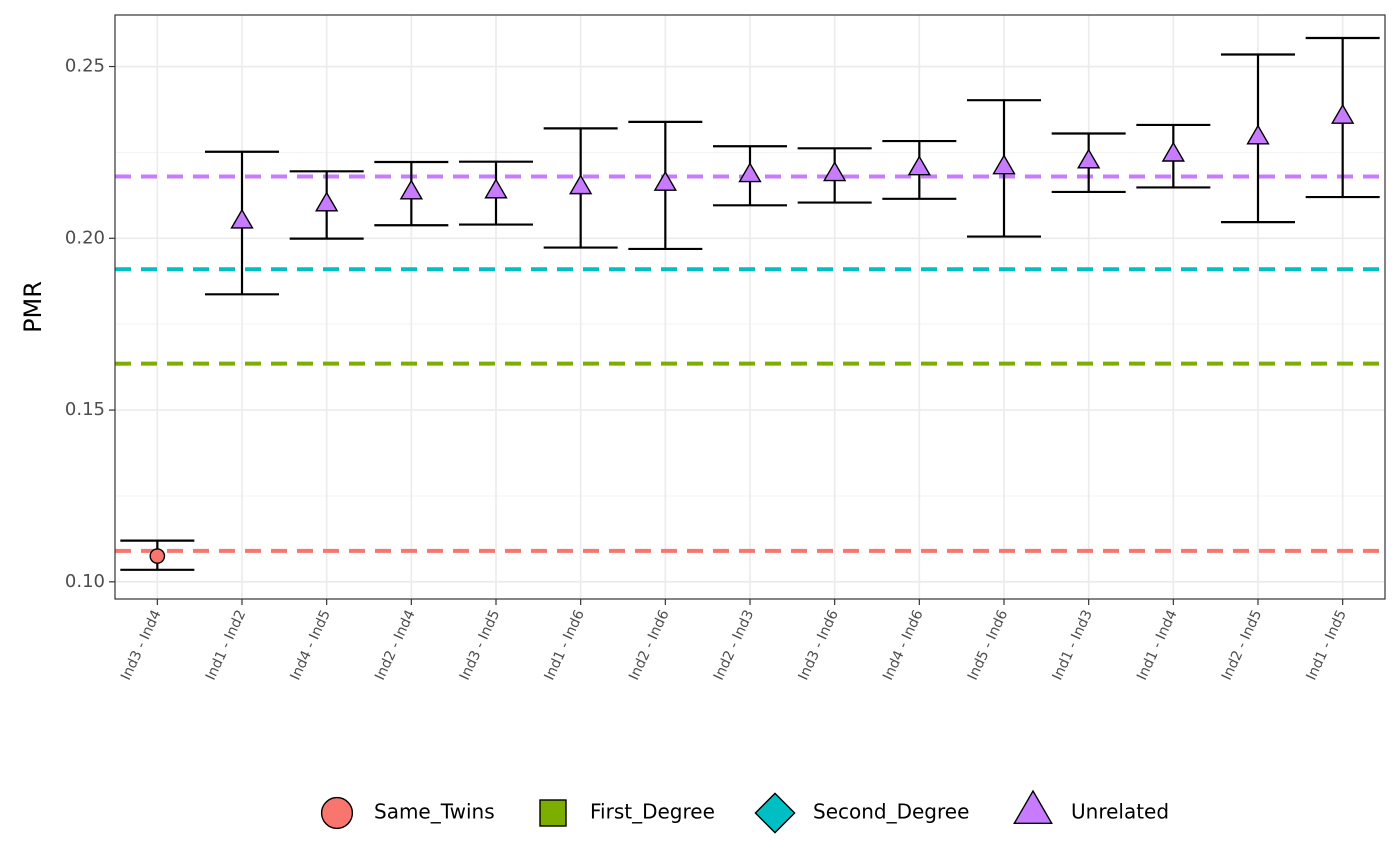 This screenshot has height=865, width=1400. What do you see at coordinates (564, 645) in the screenshot?
I see `x-tick-label: Ind1 - Ind6` at bounding box center [564, 645].